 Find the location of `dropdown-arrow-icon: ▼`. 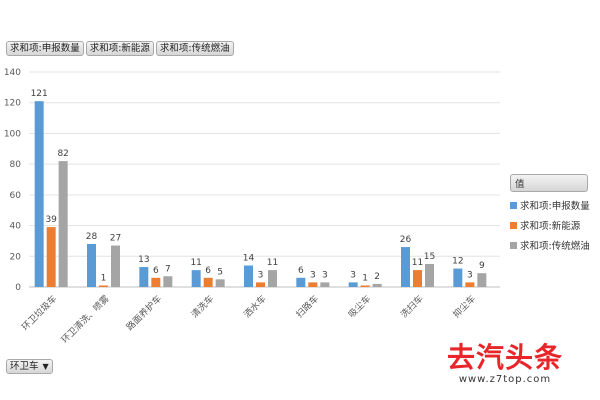

dropdown-arrow-icon: ▼ is located at coordinates (45, 366).